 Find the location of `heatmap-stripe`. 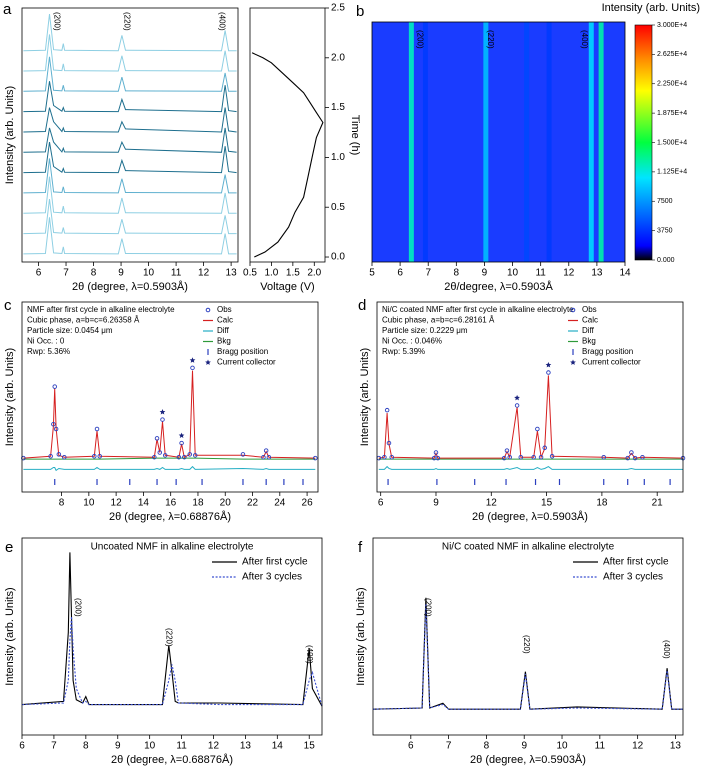

heatmap-stripe is located at coordinates (425, 142).